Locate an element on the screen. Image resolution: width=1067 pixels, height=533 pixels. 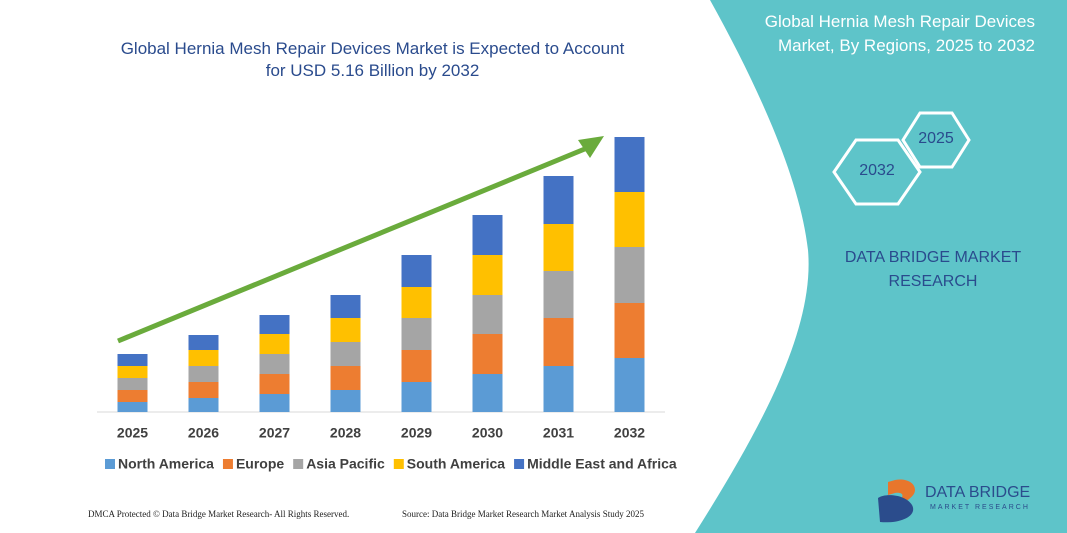
hex-label: 2032 is located at coordinates (877, 170).